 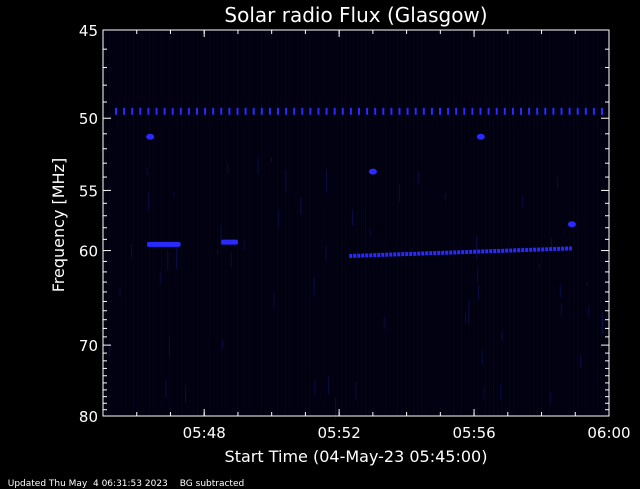 What do you see at coordinates (204, 433) in the screenshot?
I see `x-tick-label: 05:48` at bounding box center [204, 433].